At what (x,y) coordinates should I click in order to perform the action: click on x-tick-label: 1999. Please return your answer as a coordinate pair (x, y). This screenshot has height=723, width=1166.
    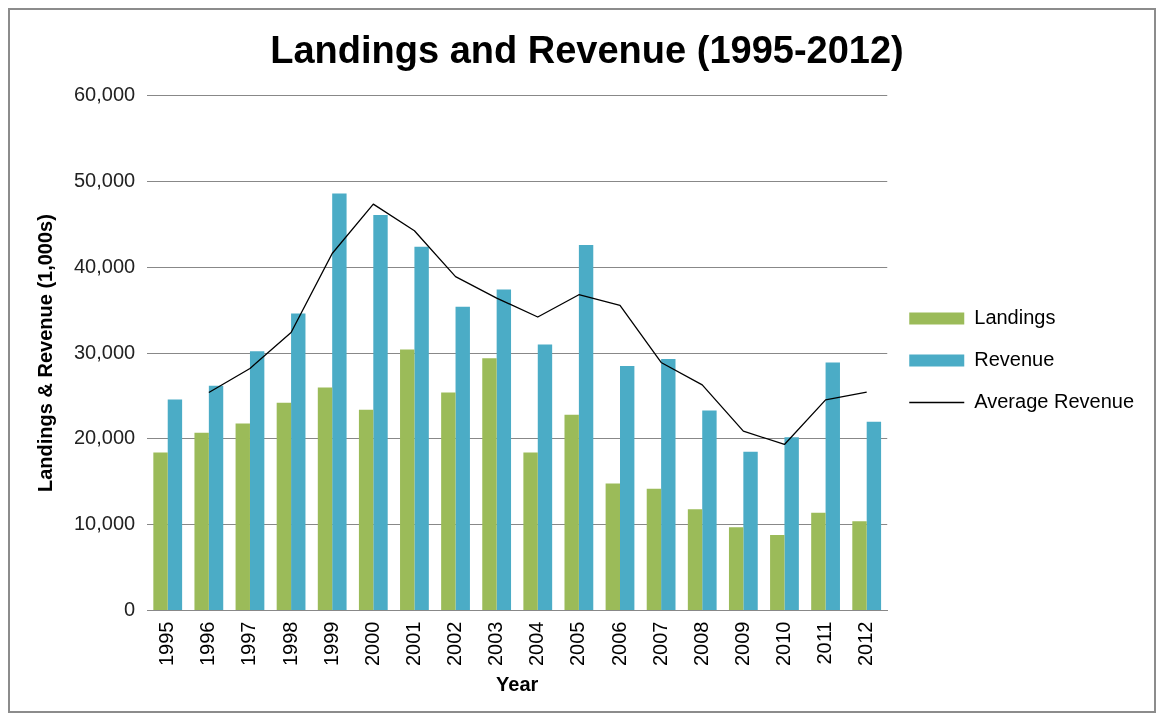
    Looking at the image, I should click on (330, 644).